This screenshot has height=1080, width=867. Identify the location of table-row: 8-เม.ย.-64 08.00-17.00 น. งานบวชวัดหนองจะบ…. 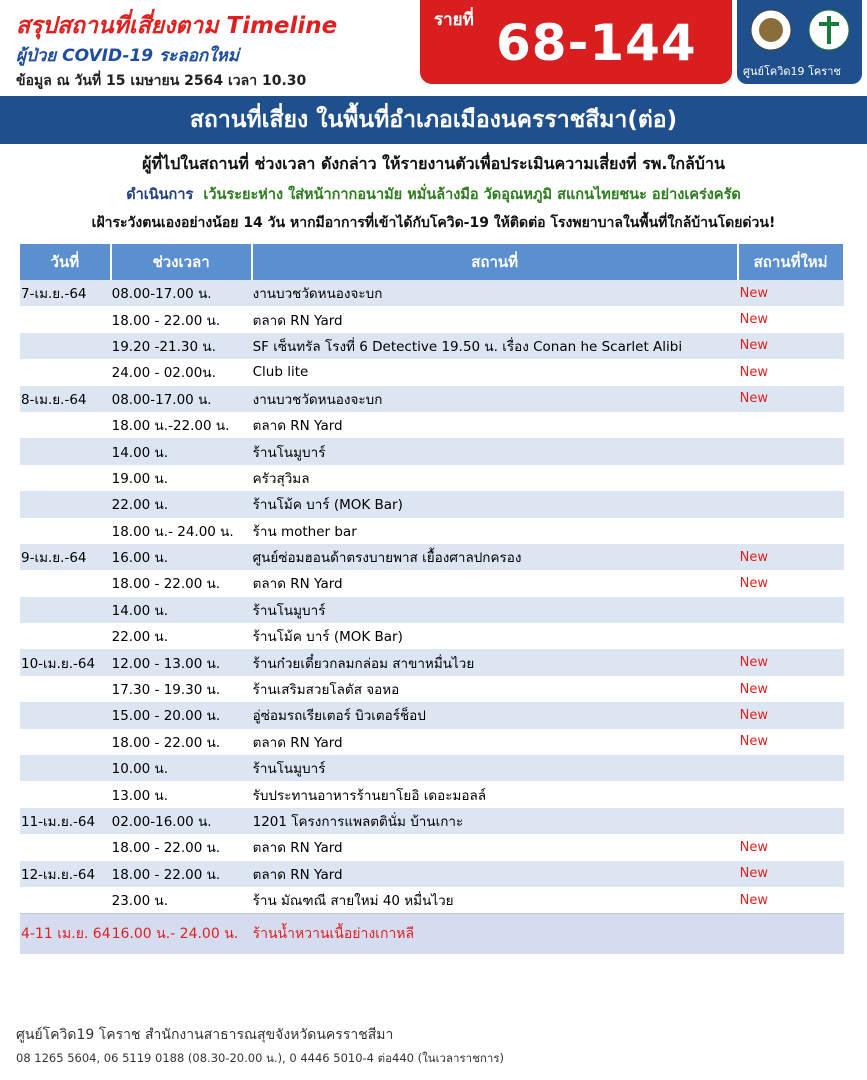
(432, 398).